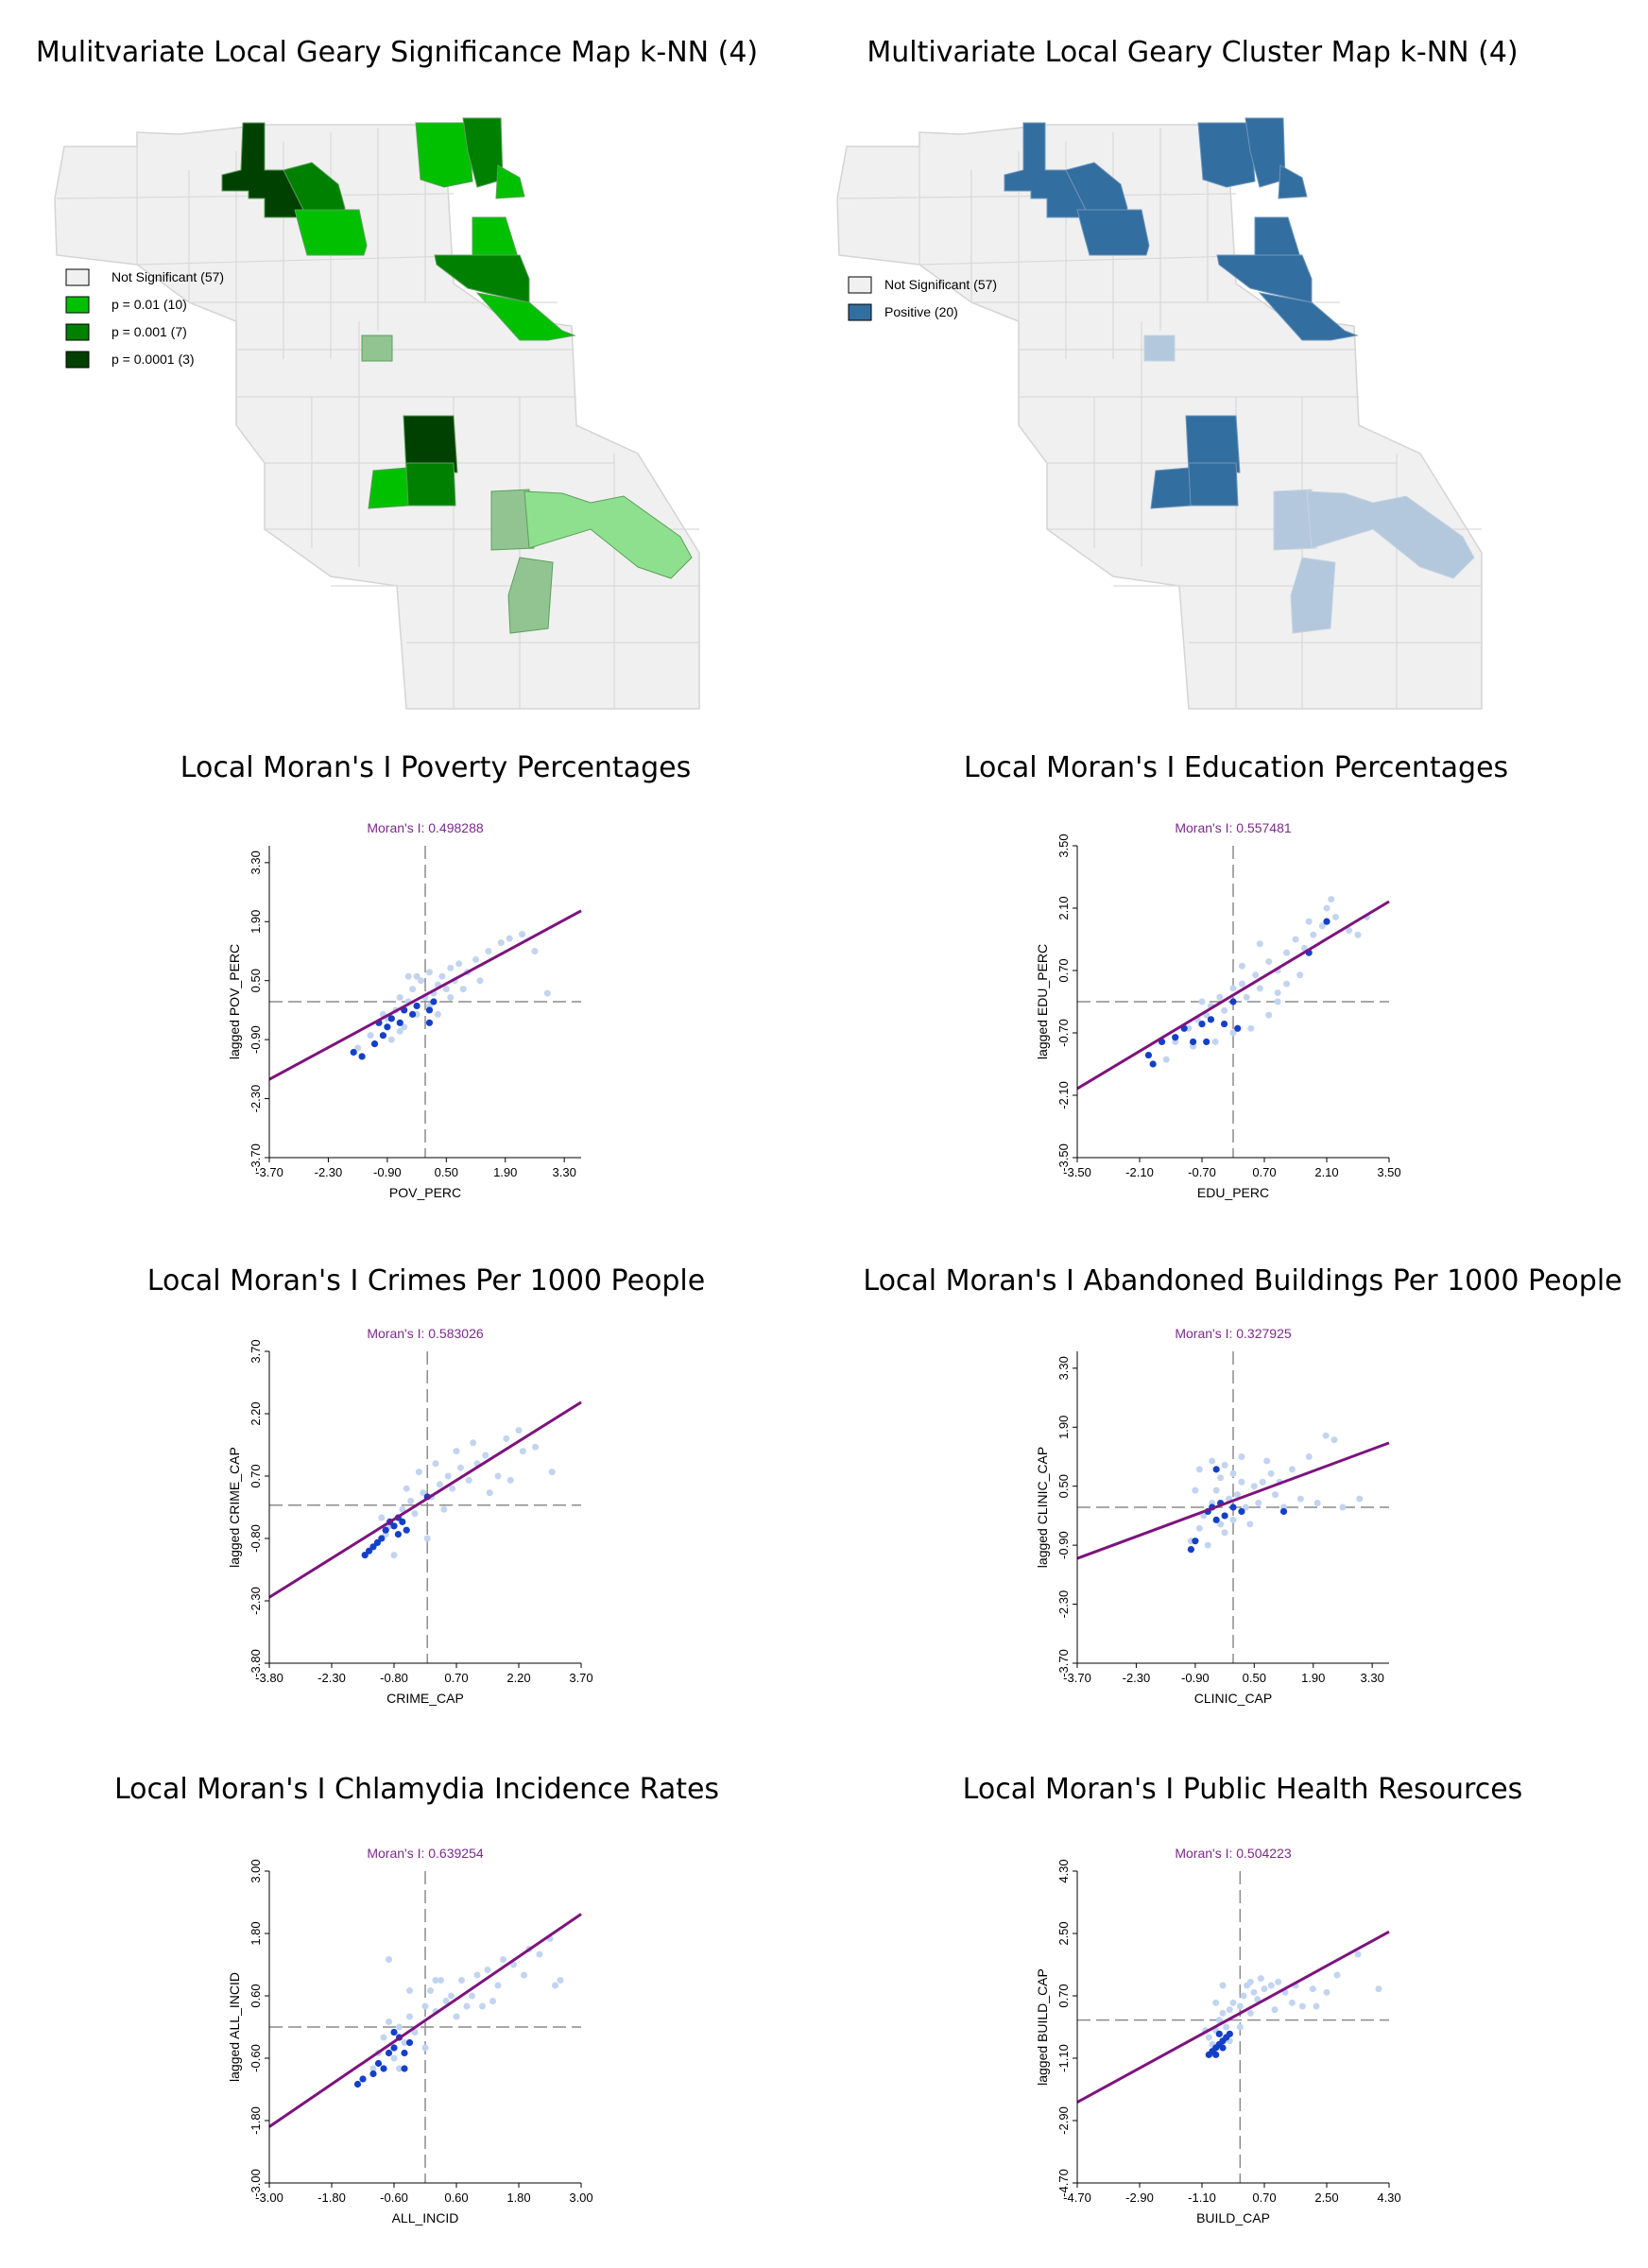  Describe the element at coordinates (1063, 2058) in the screenshot. I see `y-tick-label: -1.10` at that location.